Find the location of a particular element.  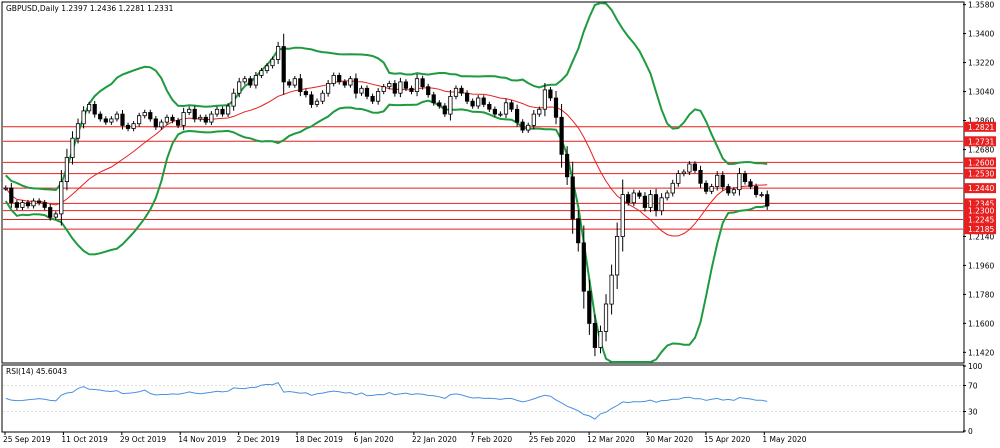

rsi-tick-label: 70 is located at coordinates (973, 386).